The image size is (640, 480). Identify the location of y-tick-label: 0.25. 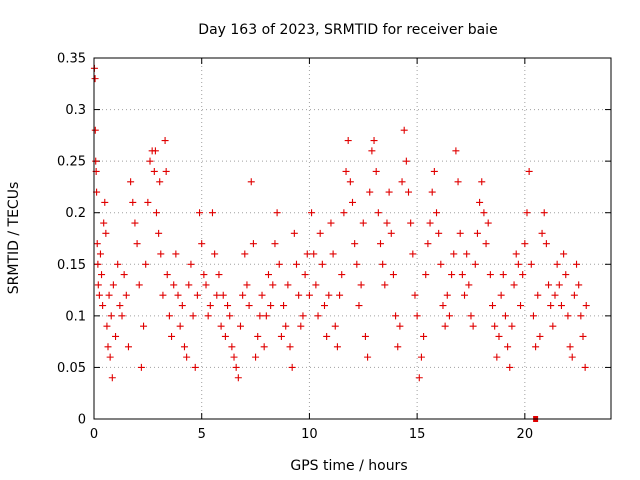
(71, 162).